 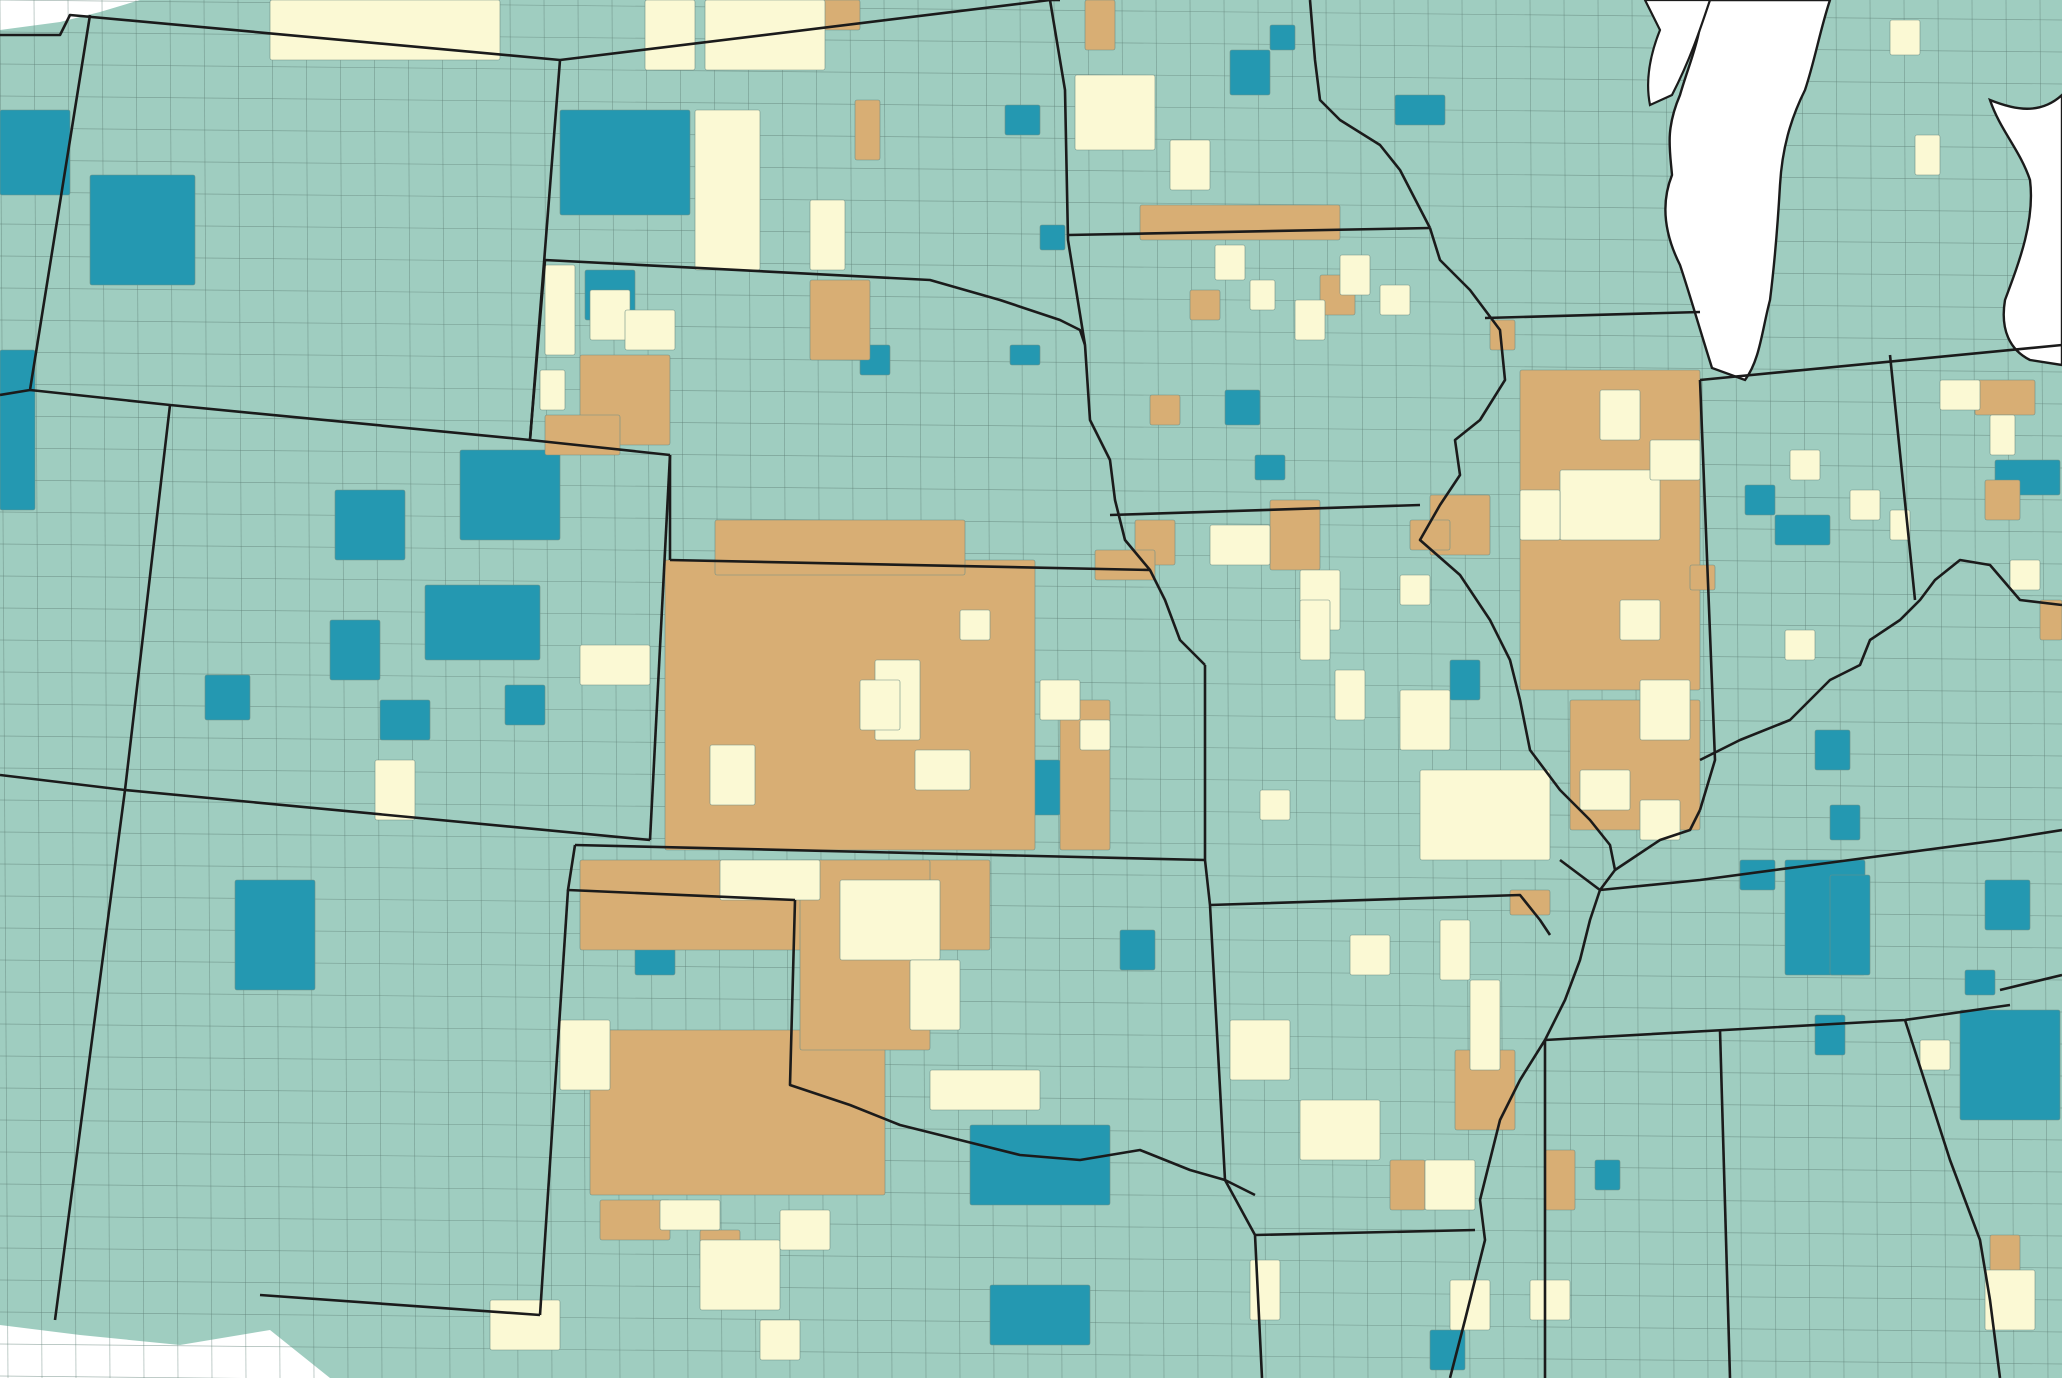 I want to click on lake-michigan, so click(x=1748, y=191).